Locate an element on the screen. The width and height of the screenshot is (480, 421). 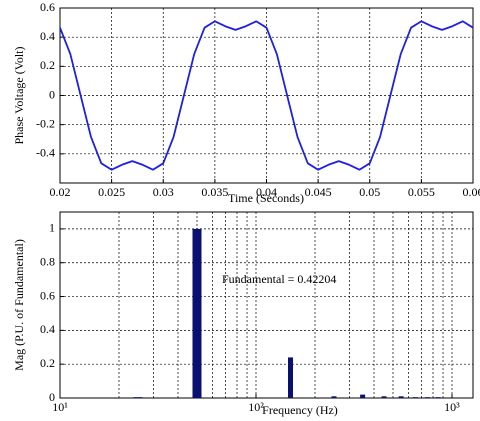
x-tick-label: 0.02 is located at coordinates (60, 192).